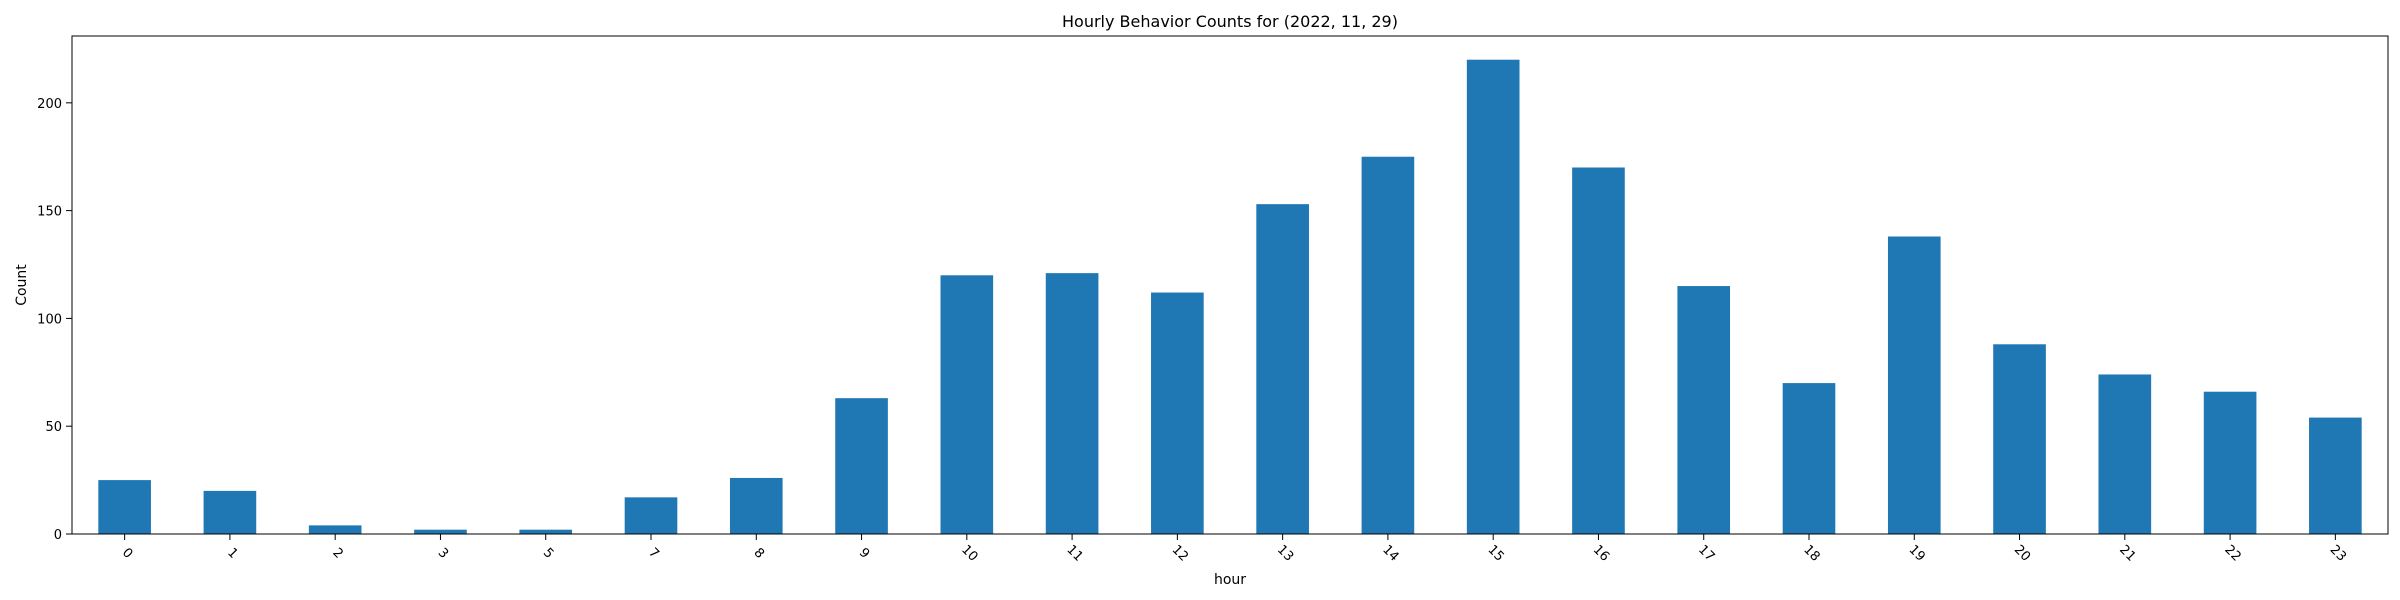 This screenshot has height=600, width=2400. Describe the element at coordinates (127, 553) in the screenshot. I see `x-tick-label: 0` at that location.